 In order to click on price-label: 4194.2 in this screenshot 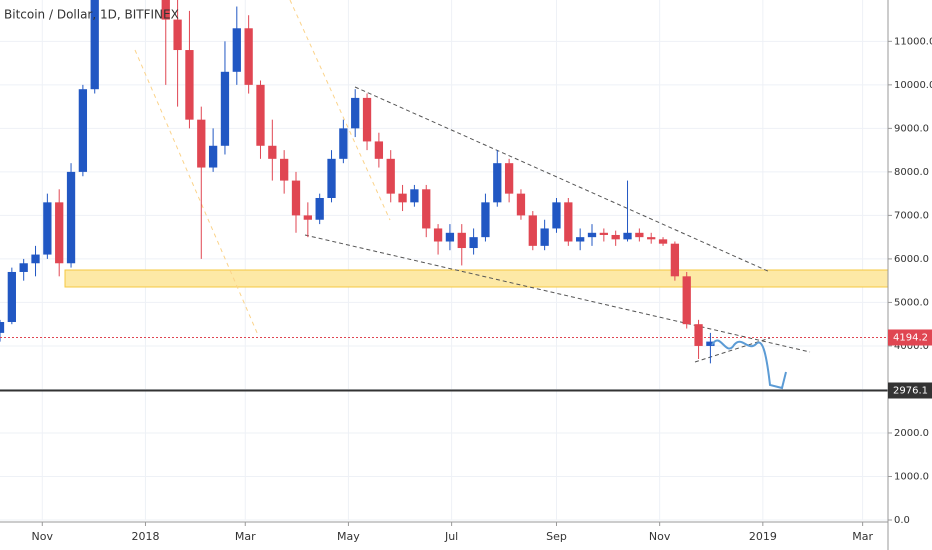, I will do `click(910, 337)`.